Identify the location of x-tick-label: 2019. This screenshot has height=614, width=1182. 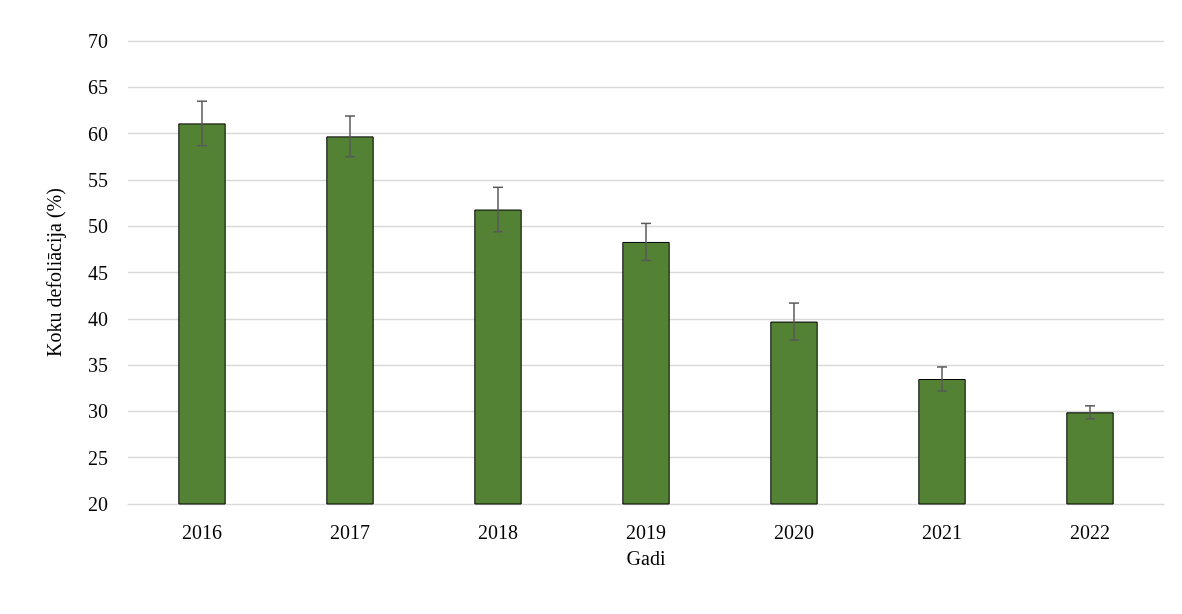
(646, 532).